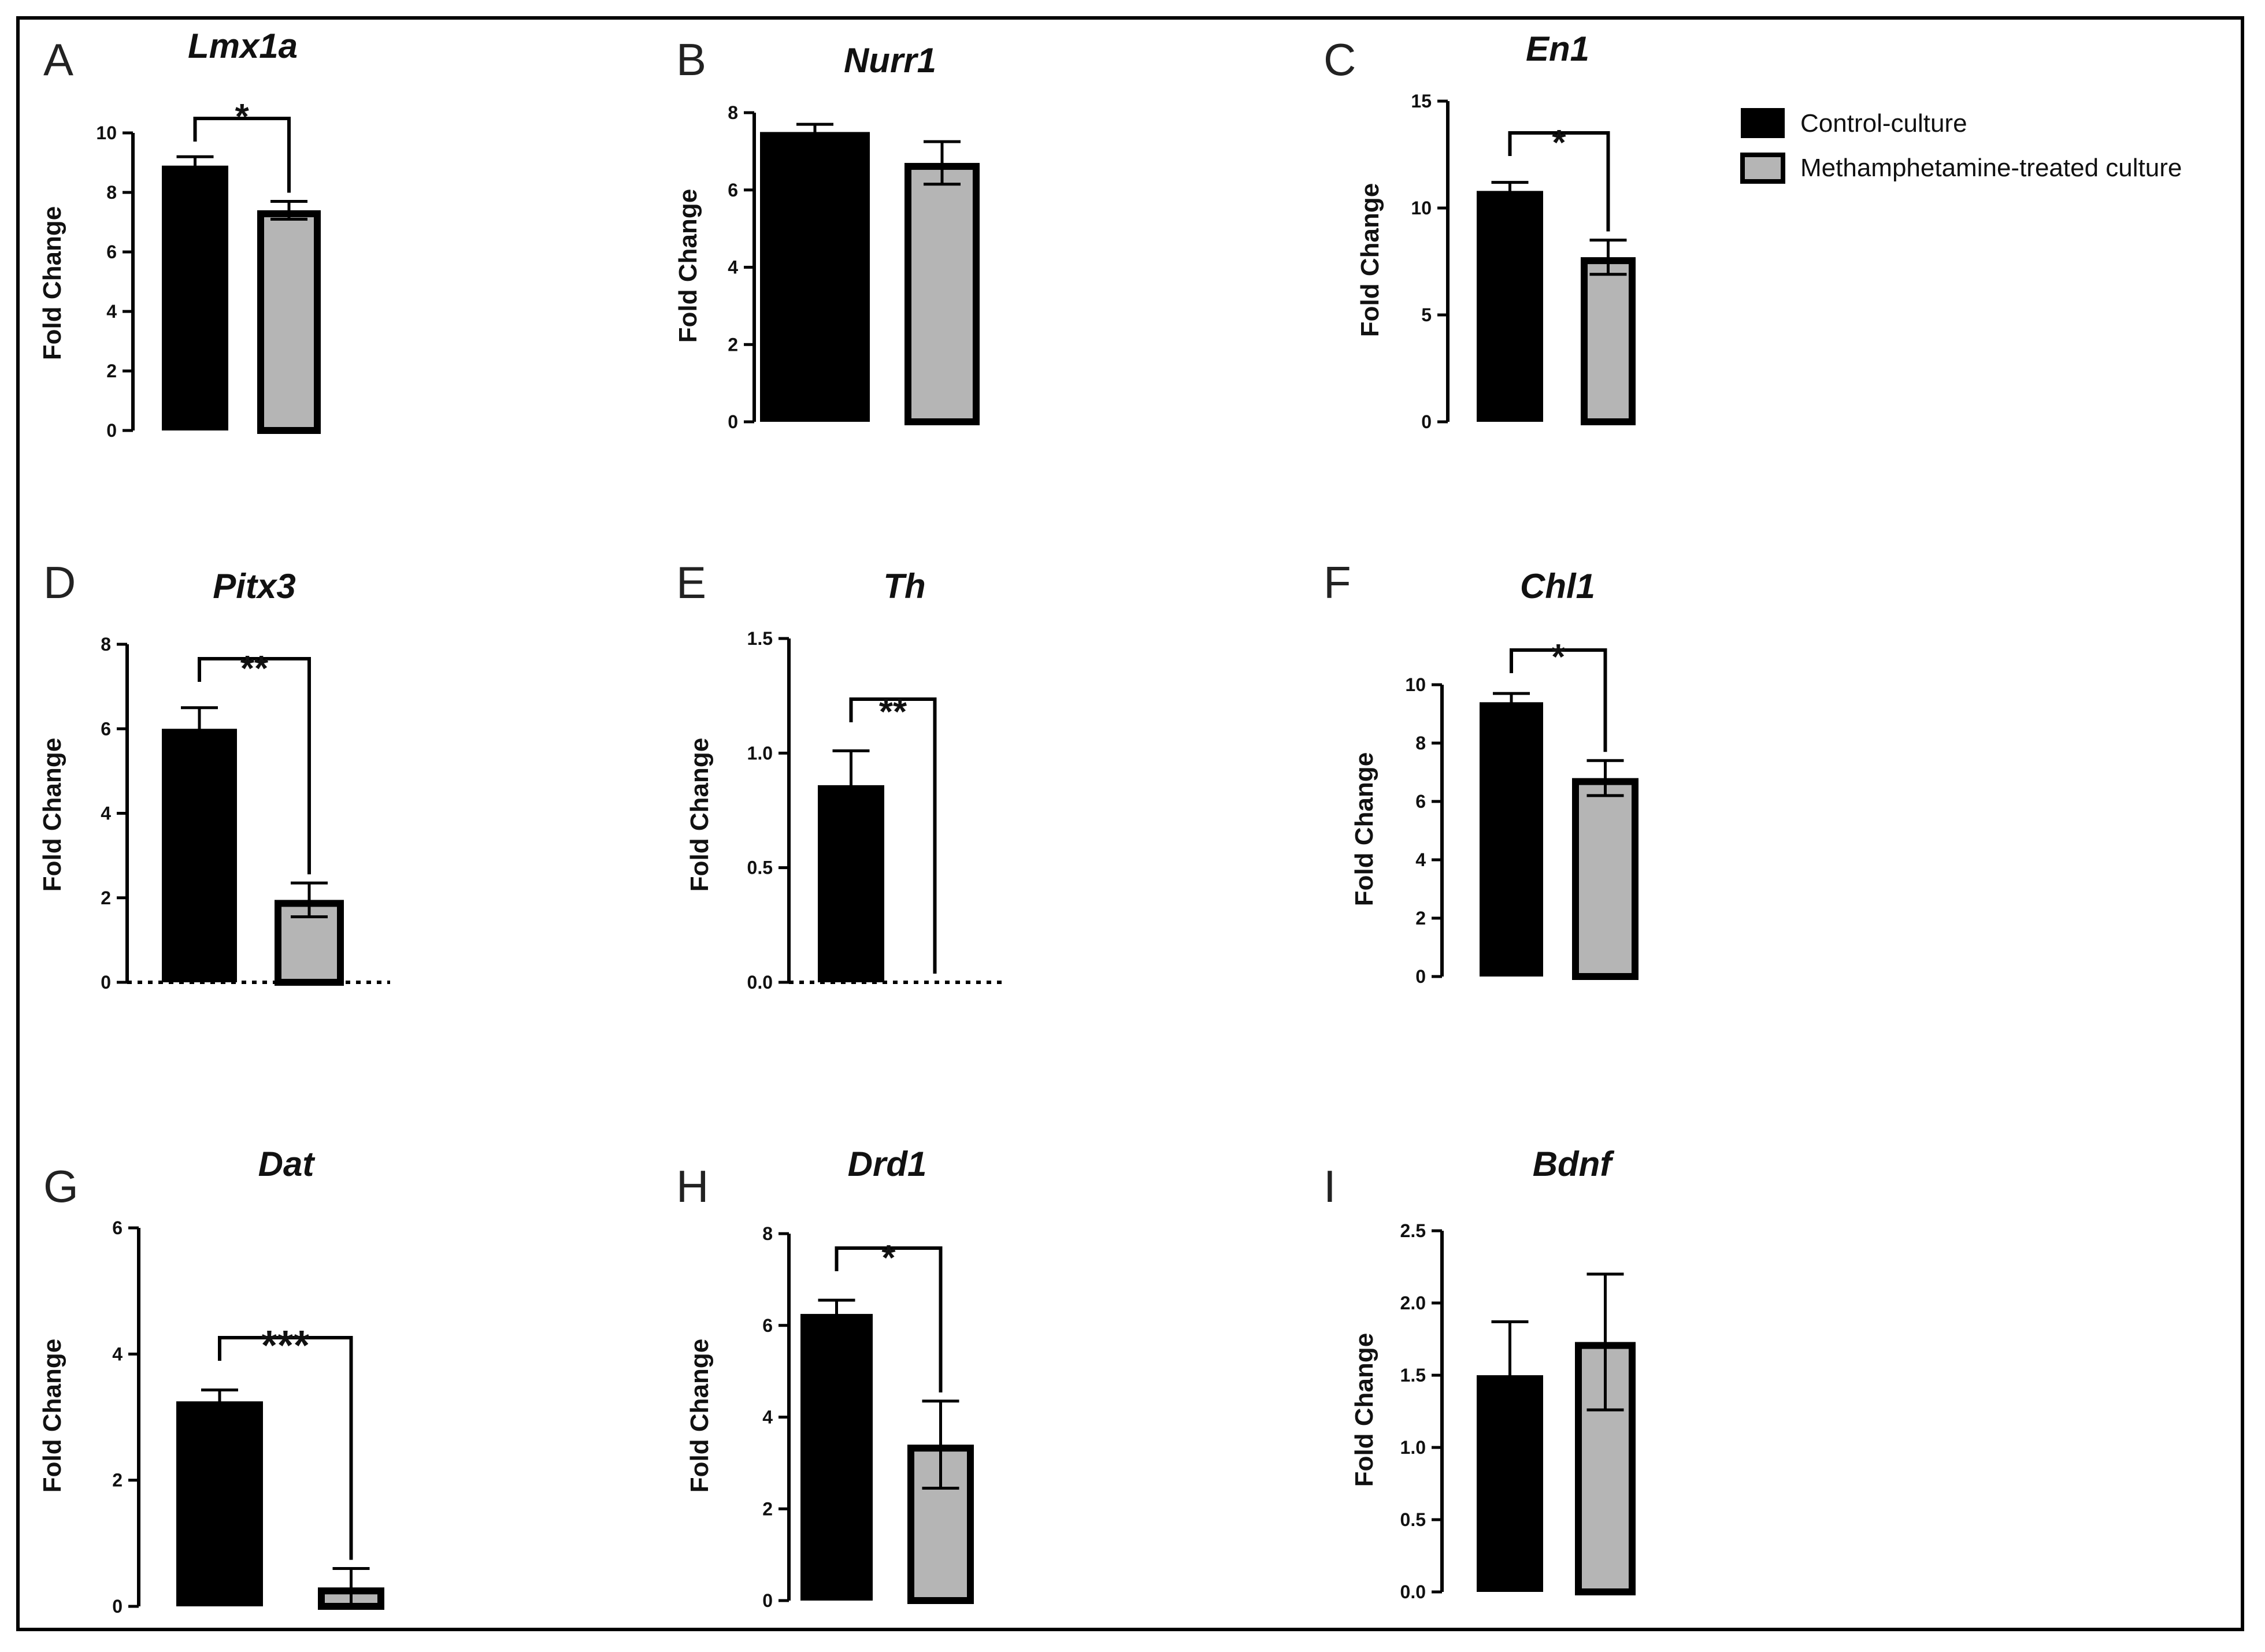  Describe the element at coordinates (692, 1187) in the screenshot. I see `panel-letter: H` at that location.